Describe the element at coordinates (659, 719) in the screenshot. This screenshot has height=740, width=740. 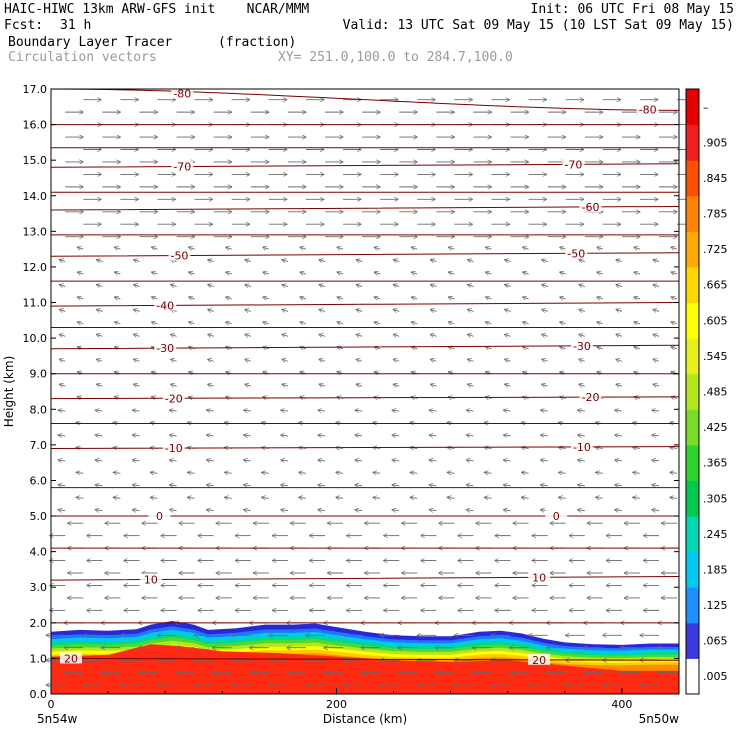
I see `right-endpoint-label: 5n50w` at that location.